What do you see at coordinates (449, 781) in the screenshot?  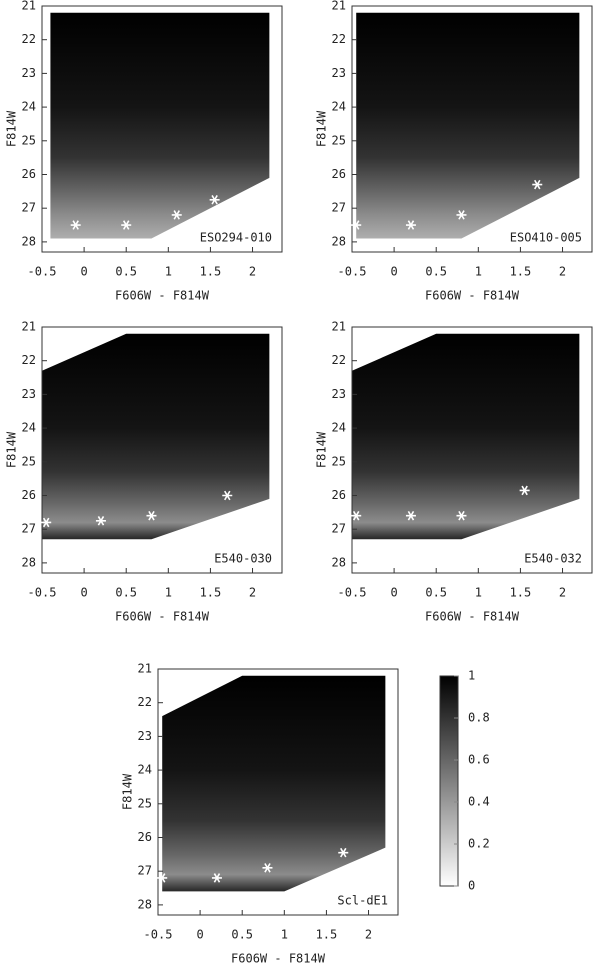 I see `colorbar` at bounding box center [449, 781].